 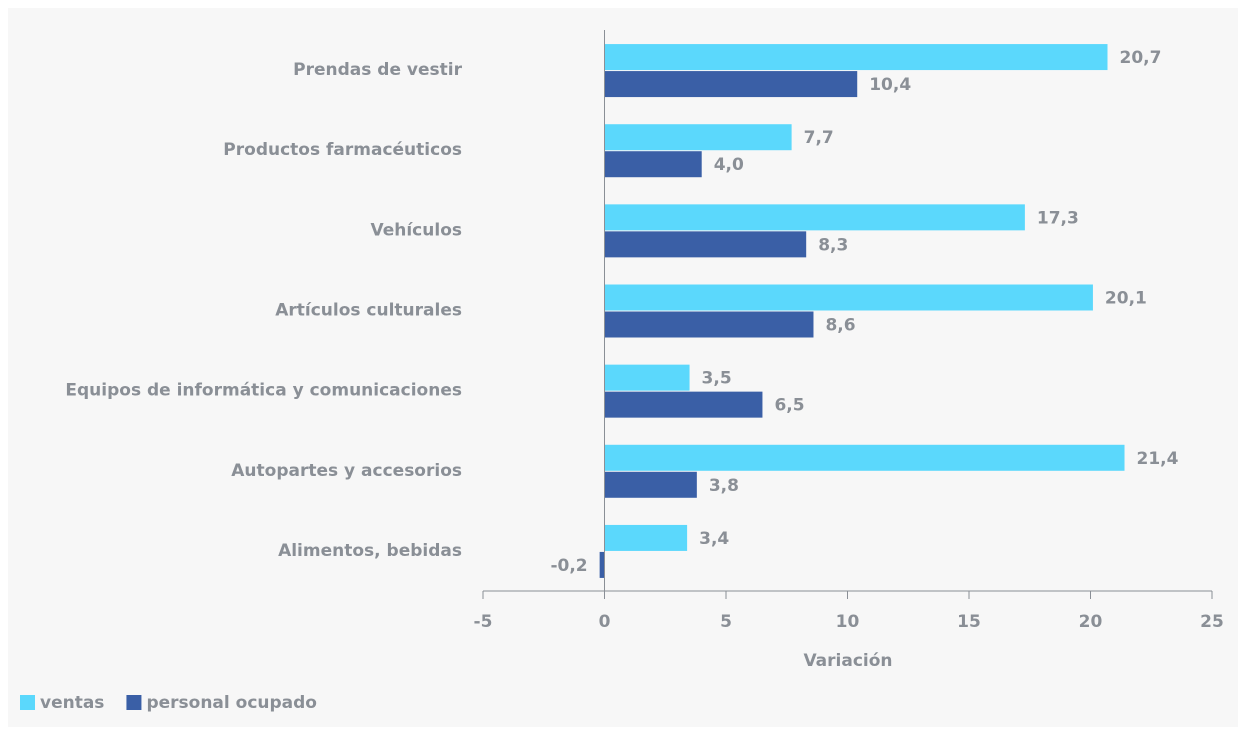 What do you see at coordinates (368, 311) in the screenshot?
I see `y-tick-label: Artículos culturales` at bounding box center [368, 311].